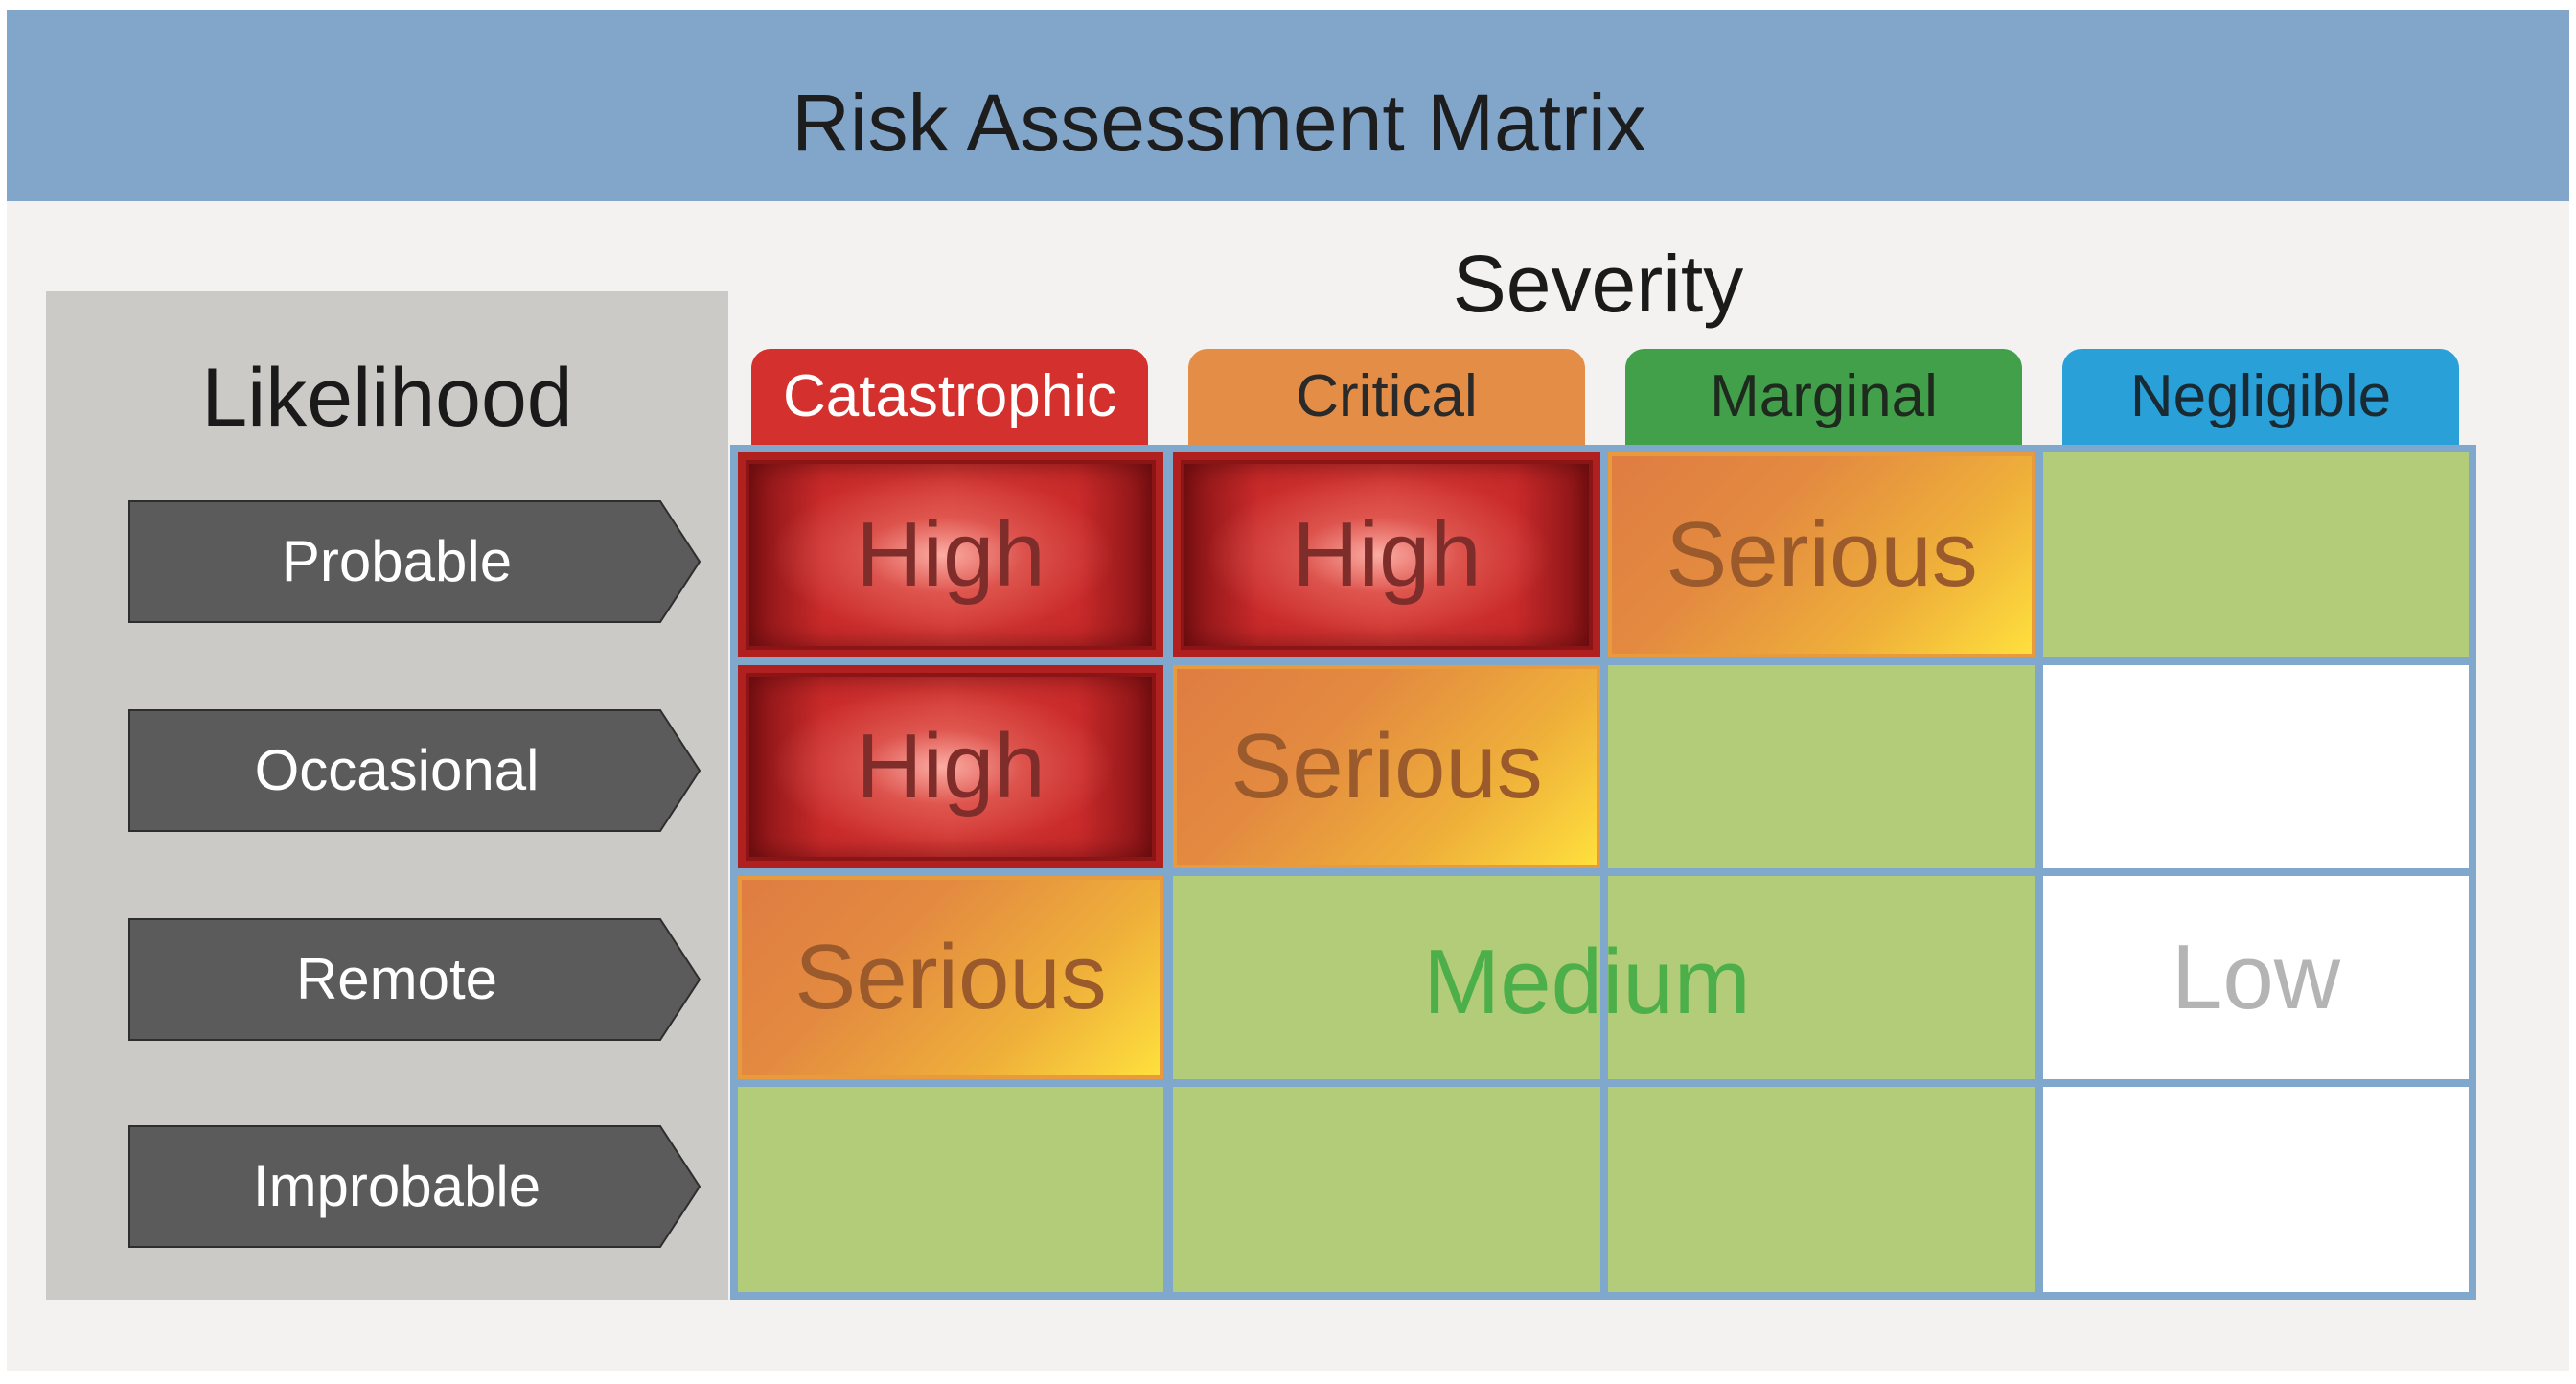  Describe the element at coordinates (1587, 982) in the screenshot. I see `medium-region-label: Medium` at that location.